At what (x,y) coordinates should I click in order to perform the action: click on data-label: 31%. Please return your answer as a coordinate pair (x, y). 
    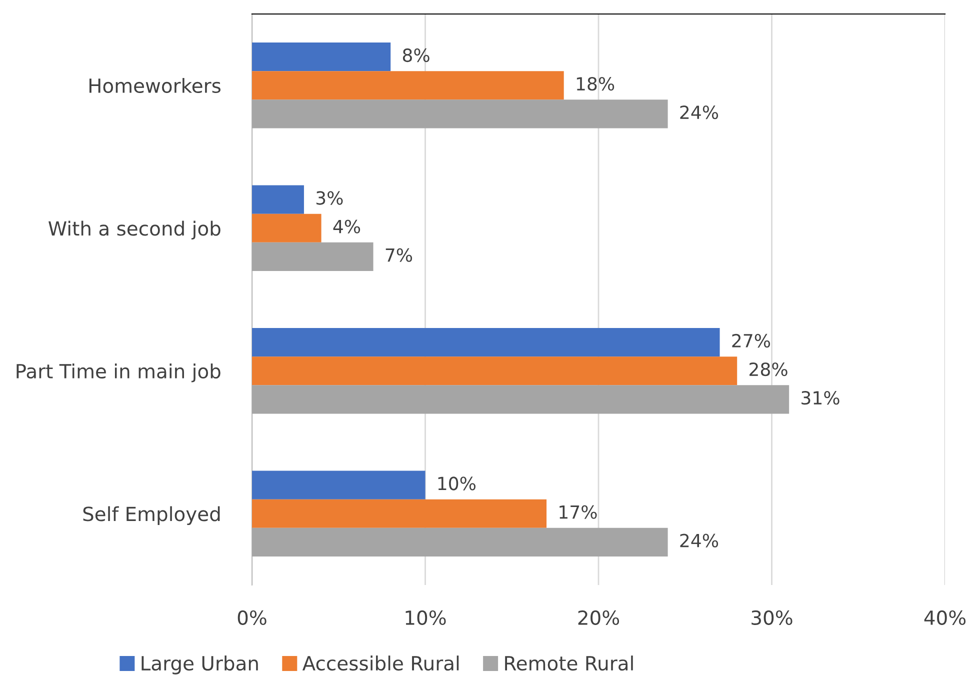
    Looking at the image, I should click on (821, 398).